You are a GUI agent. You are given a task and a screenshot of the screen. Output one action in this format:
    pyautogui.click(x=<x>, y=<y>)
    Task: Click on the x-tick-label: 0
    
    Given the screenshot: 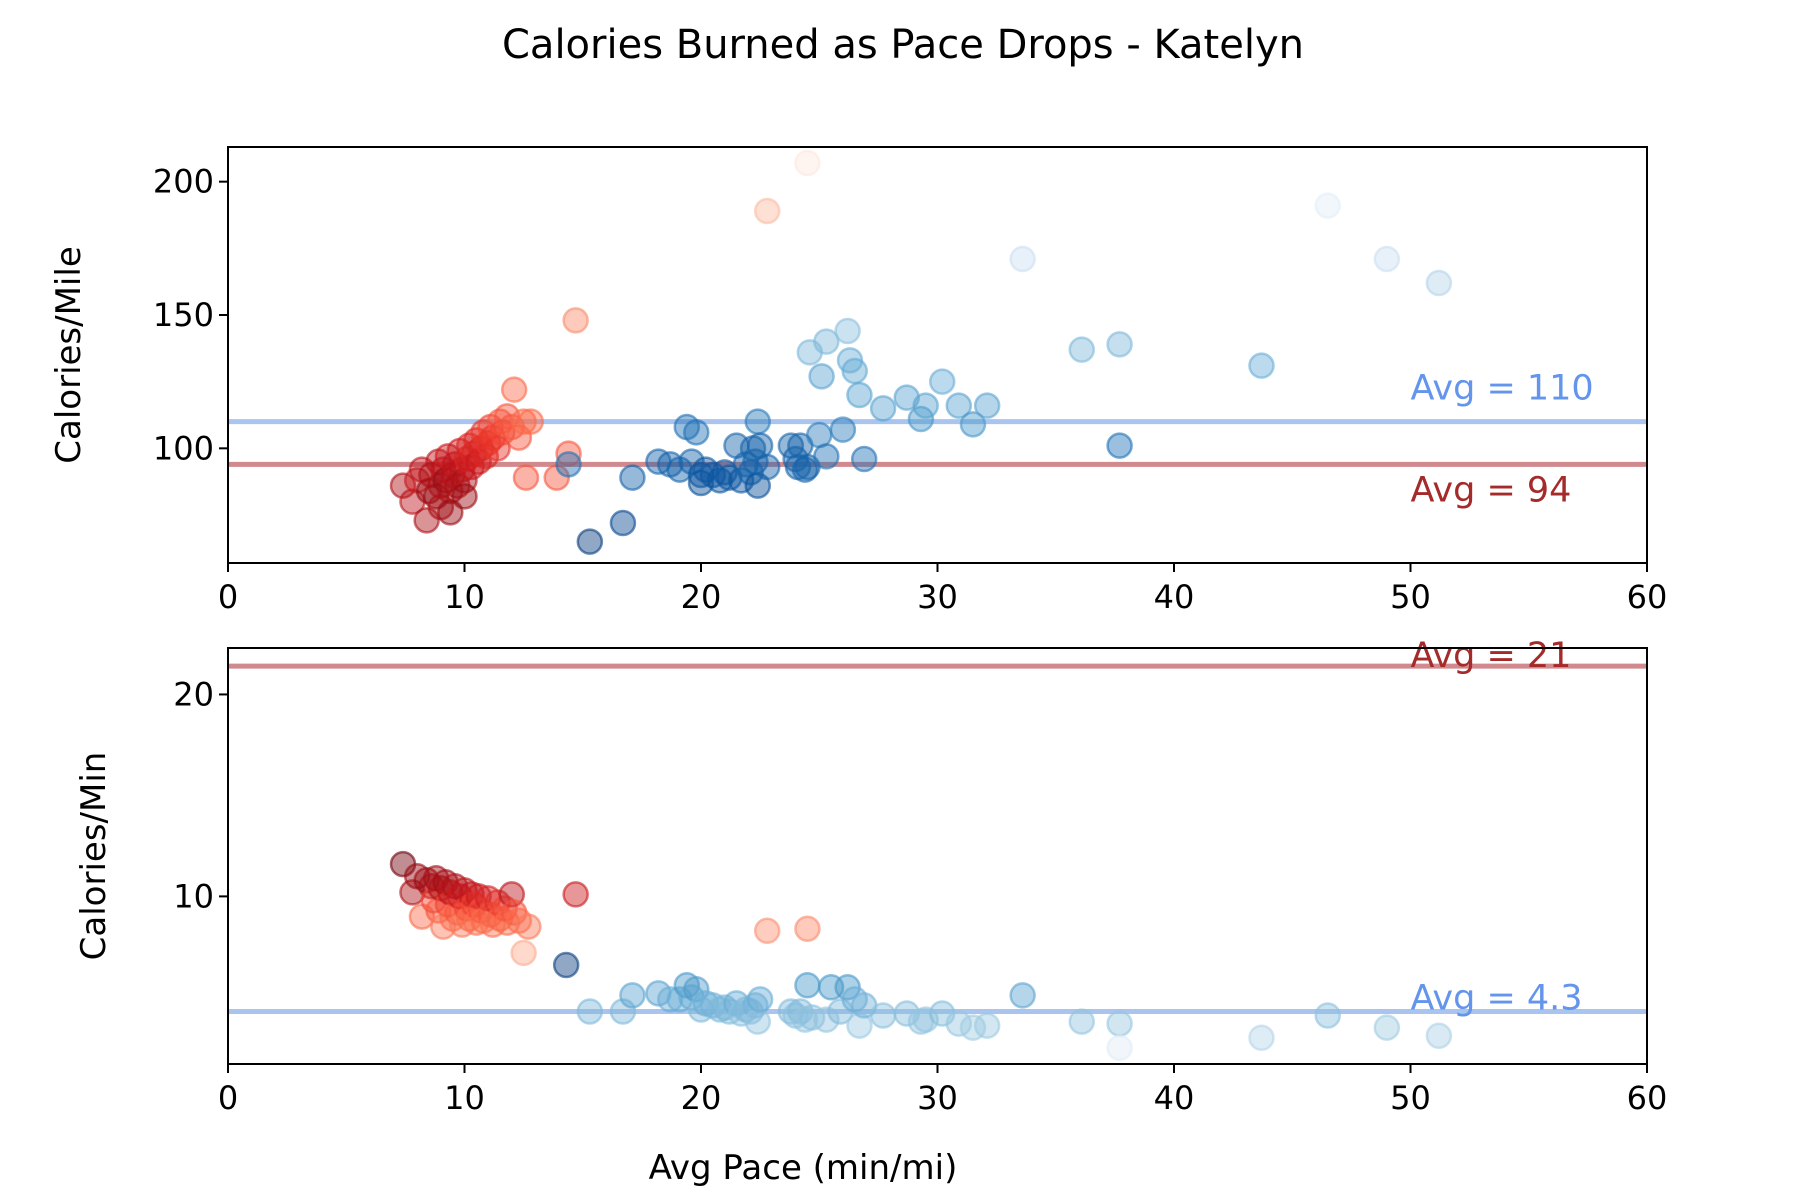 What is the action you would take?
    pyautogui.click(x=228, y=597)
    